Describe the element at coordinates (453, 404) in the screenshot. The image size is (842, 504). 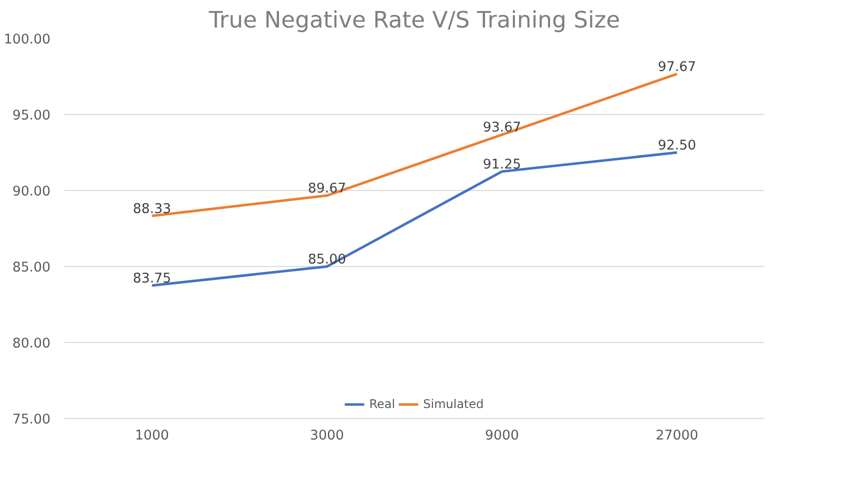
I see `legend-label: Simulated` at that location.